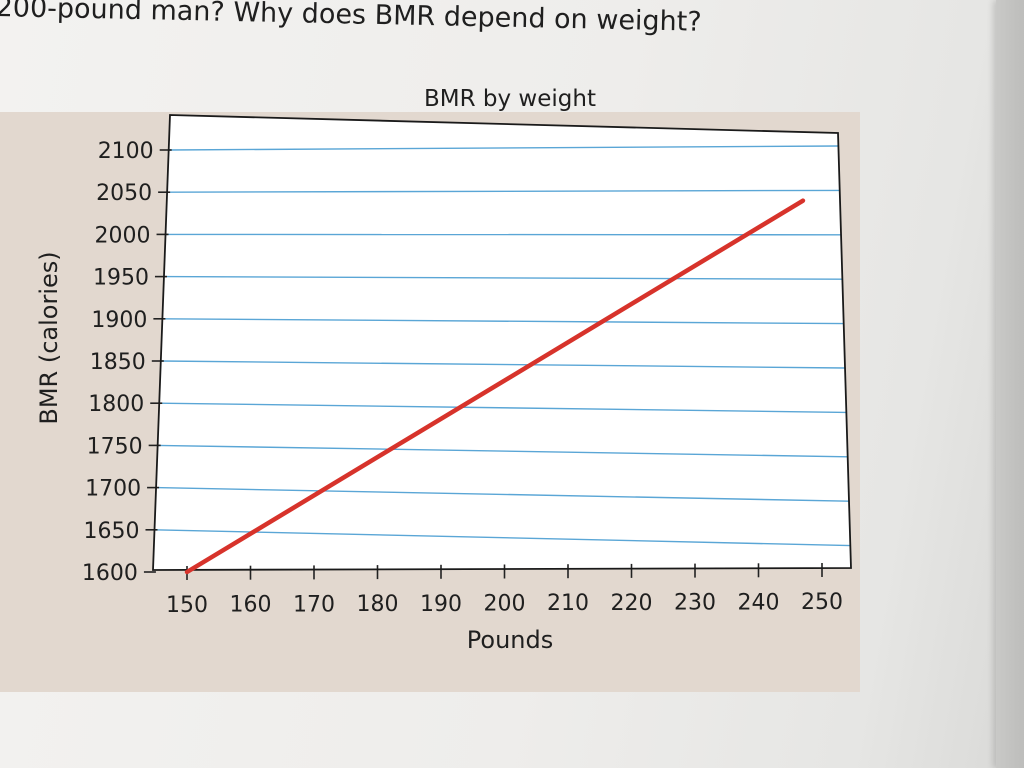 This screenshot has width=1024, height=768. What do you see at coordinates (119, 320) in the screenshot?
I see `y-tick-label: 1900` at bounding box center [119, 320].